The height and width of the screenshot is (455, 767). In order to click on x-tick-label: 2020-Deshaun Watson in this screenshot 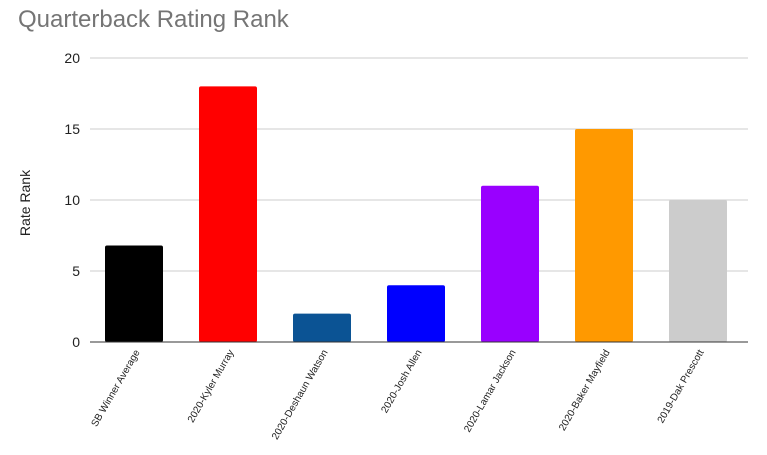, I will do `click(300, 395)`.